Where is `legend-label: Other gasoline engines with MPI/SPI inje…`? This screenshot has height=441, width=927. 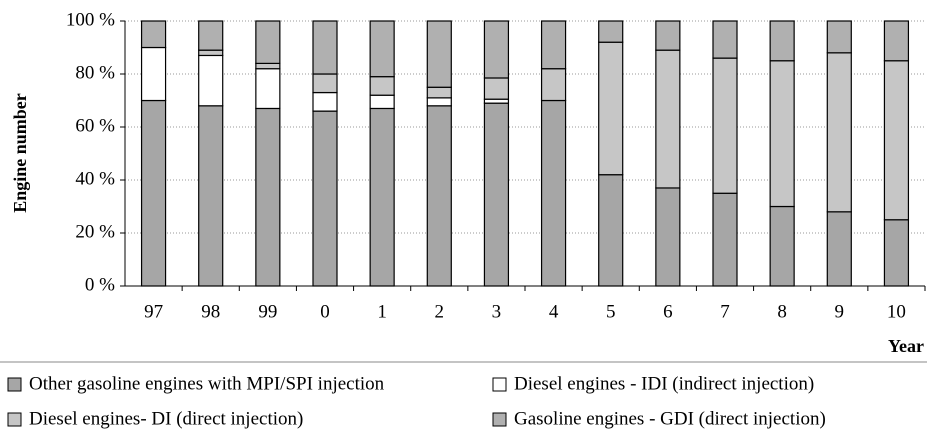 legend-label: Other gasoline engines with MPI/SPI inje… is located at coordinates (207, 383).